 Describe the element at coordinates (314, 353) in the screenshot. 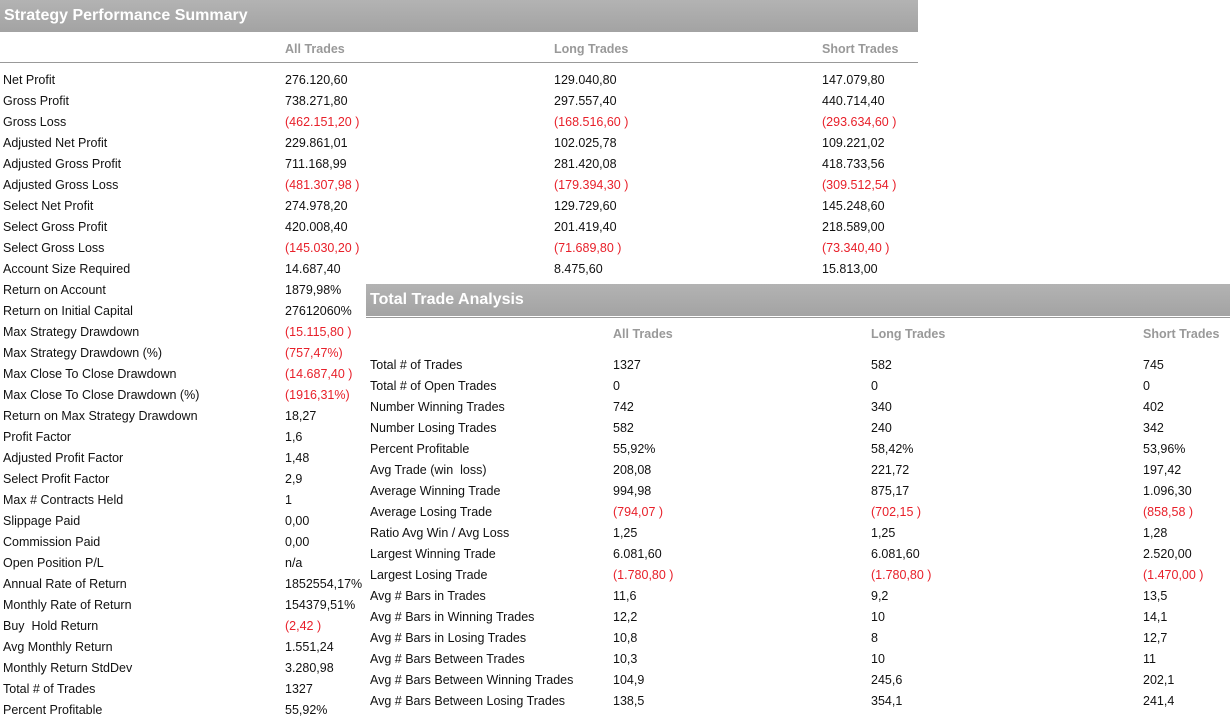

I see `value: (757,47%)` at that location.